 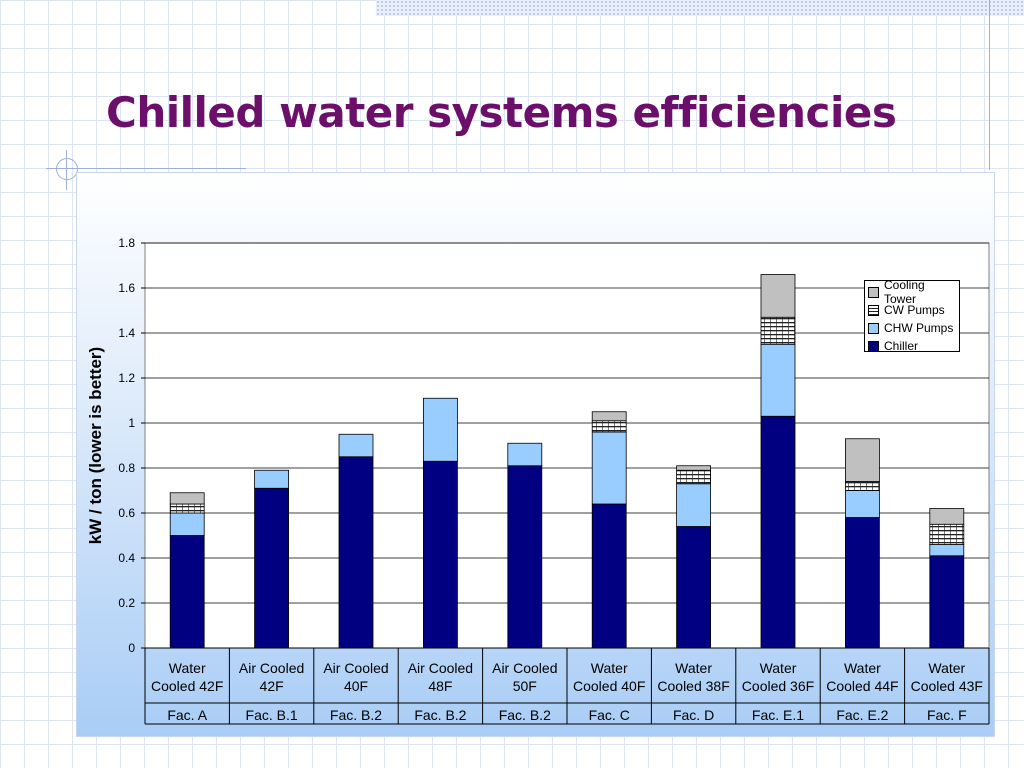 What do you see at coordinates (356, 686) in the screenshot?
I see `x-category-label: 40F` at bounding box center [356, 686].